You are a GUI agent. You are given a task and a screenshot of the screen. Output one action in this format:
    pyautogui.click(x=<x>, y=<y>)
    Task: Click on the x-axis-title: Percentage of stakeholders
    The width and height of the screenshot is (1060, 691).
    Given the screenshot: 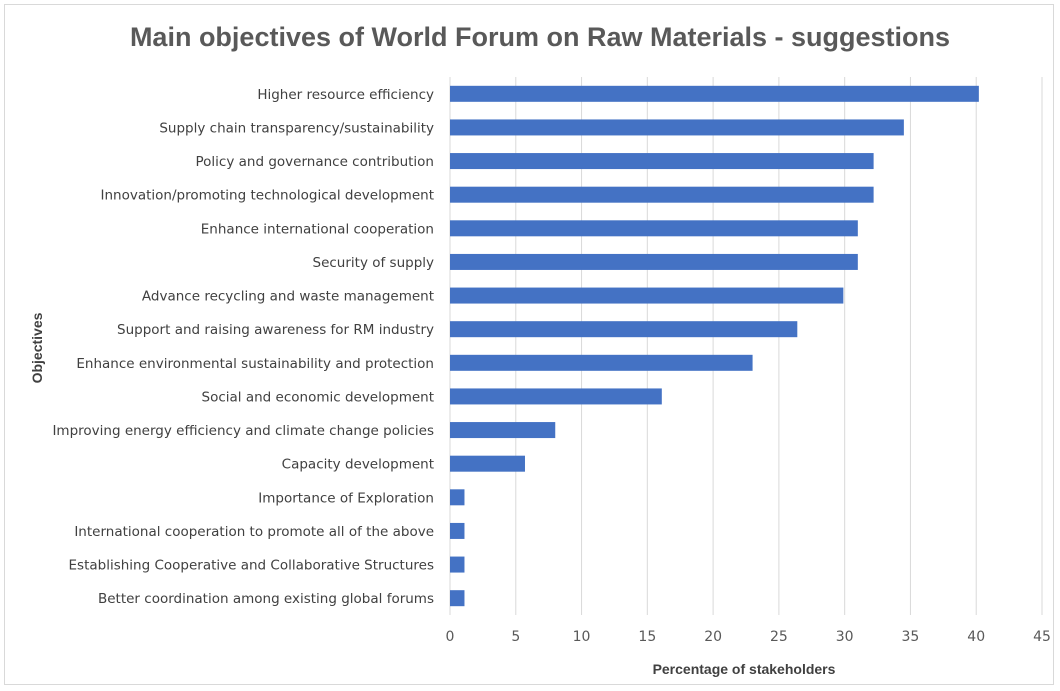 What is the action you would take?
    pyautogui.click(x=744, y=669)
    